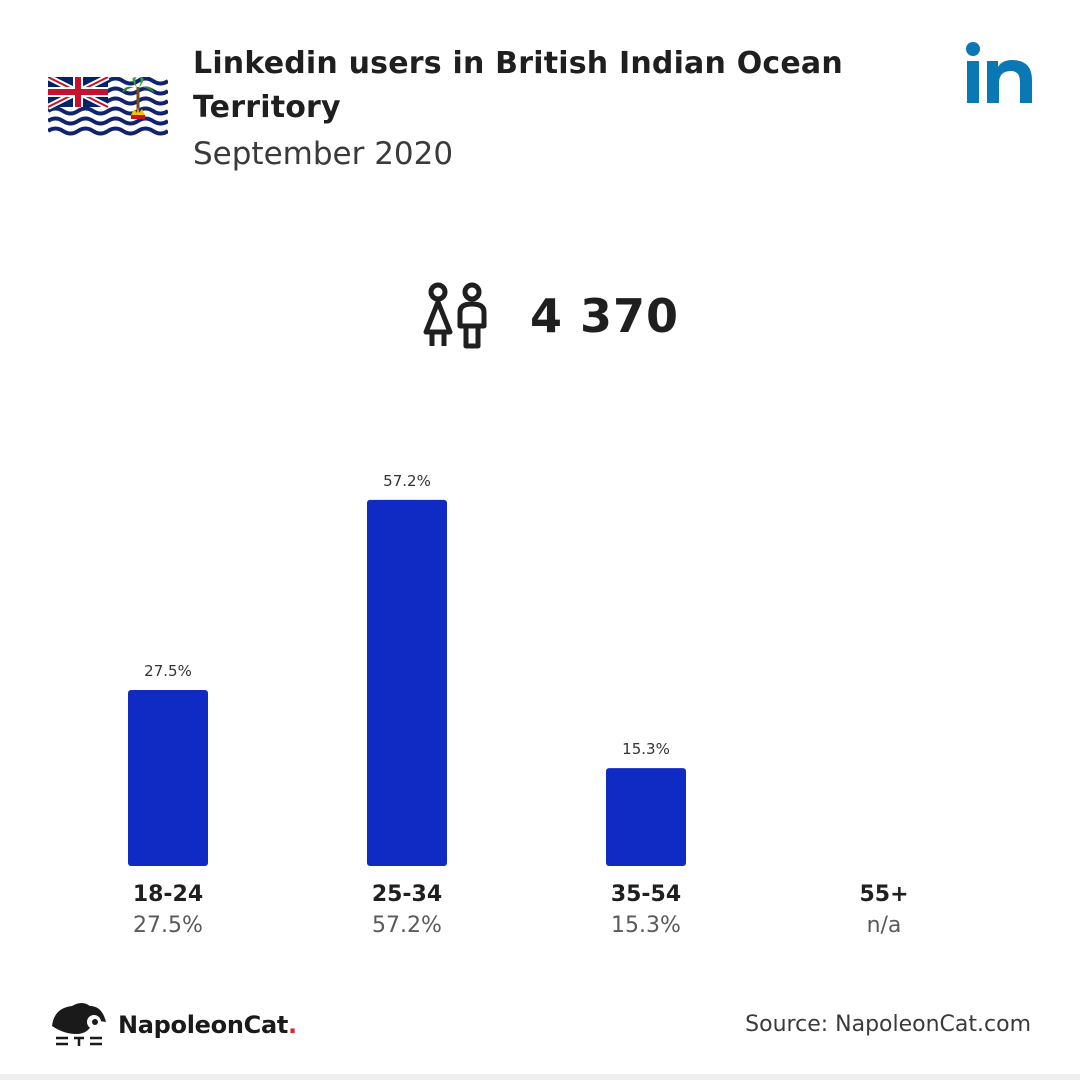  Describe the element at coordinates (888, 1024) in the screenshot. I see `source-credit: Source: NapoleonCat.com` at that location.